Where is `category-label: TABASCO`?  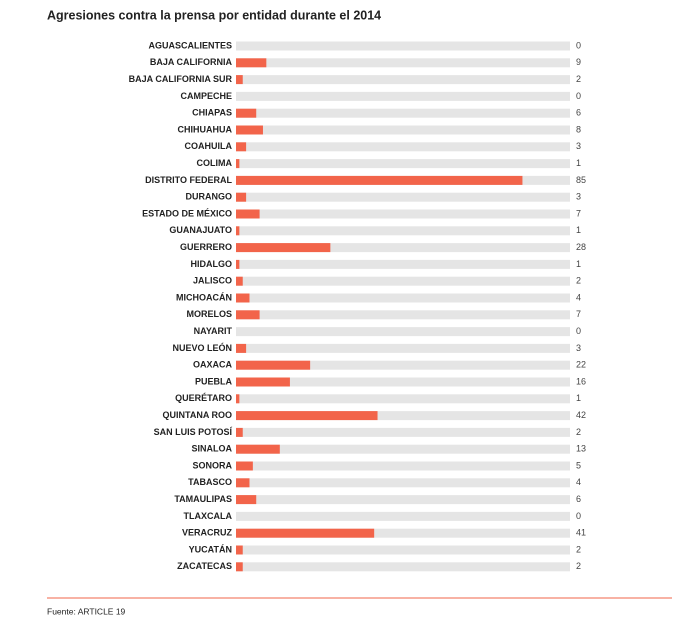
category-label: TABASCO is located at coordinates (210, 482).